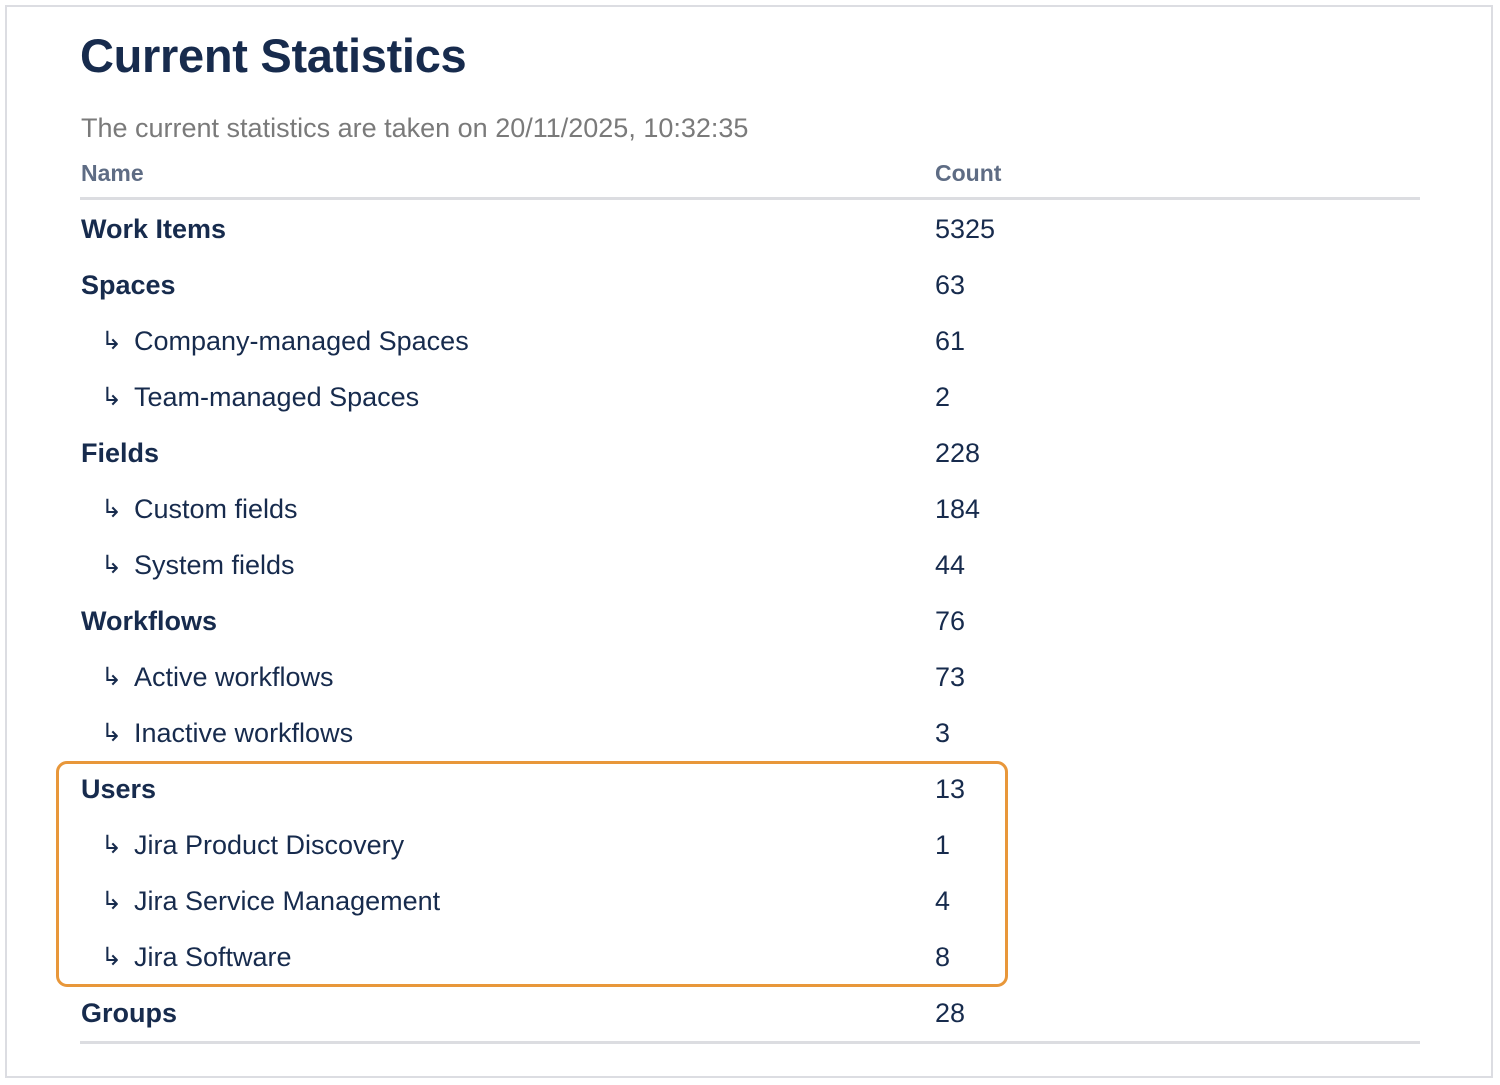 Image resolution: width=1500 pixels, height=1085 pixels. I want to click on row-name: Active workflows, so click(234, 677).